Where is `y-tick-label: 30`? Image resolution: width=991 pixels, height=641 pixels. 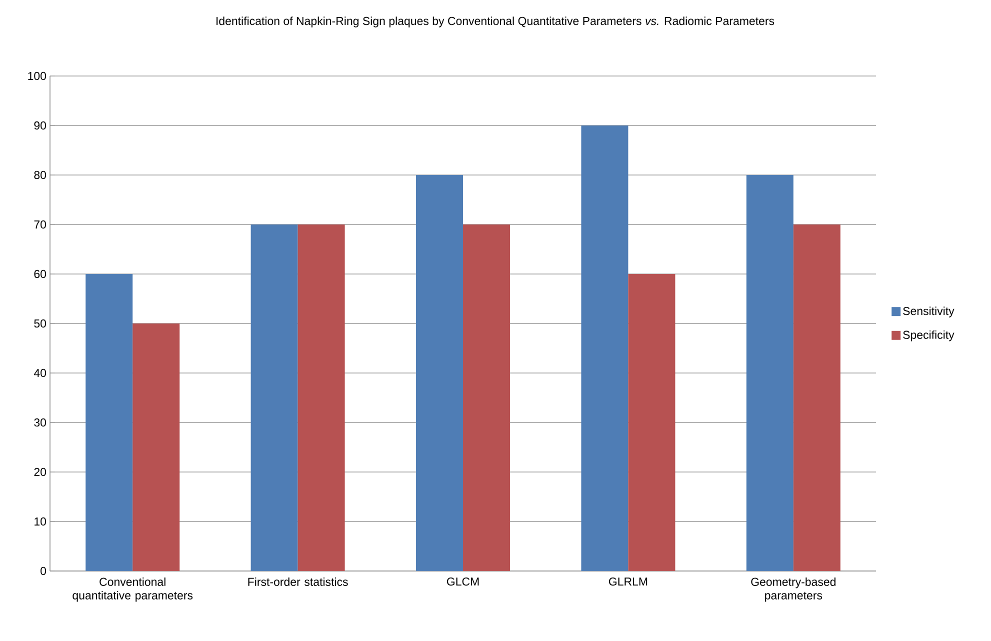 y-tick-label: 30 is located at coordinates (40, 422).